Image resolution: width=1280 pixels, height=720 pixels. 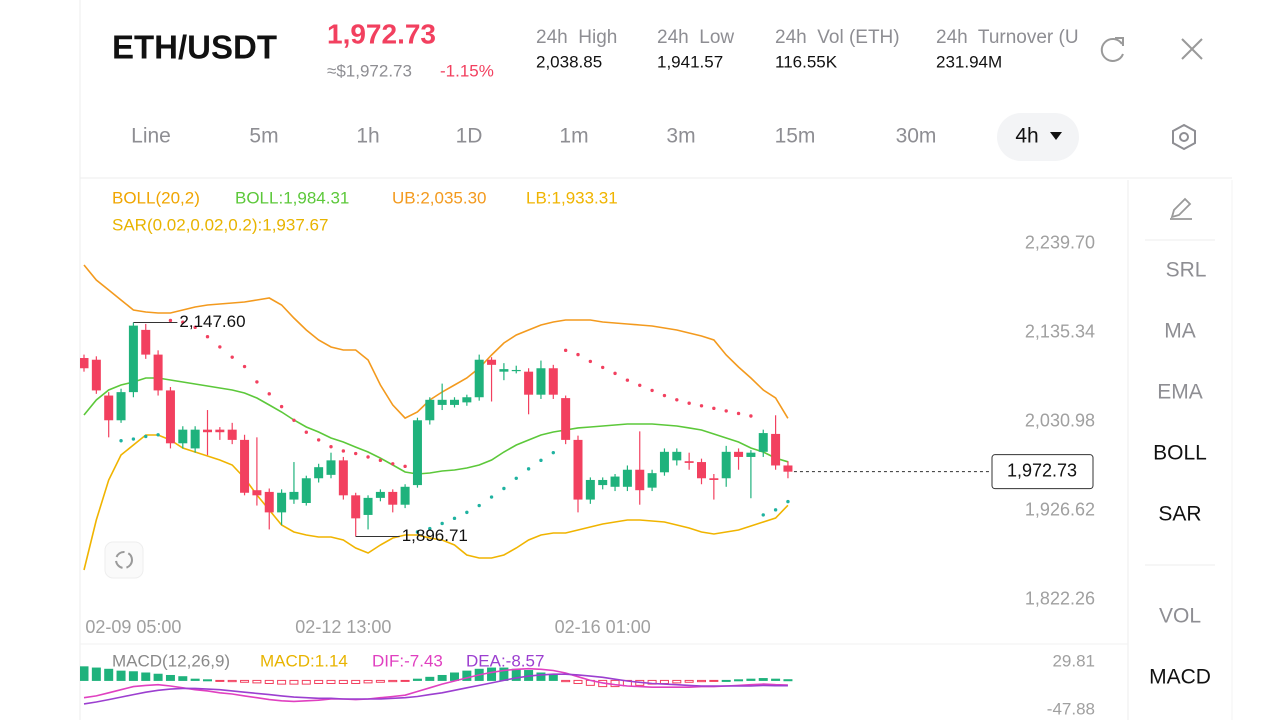 I want to click on tool-icon, so click(x=124, y=560).